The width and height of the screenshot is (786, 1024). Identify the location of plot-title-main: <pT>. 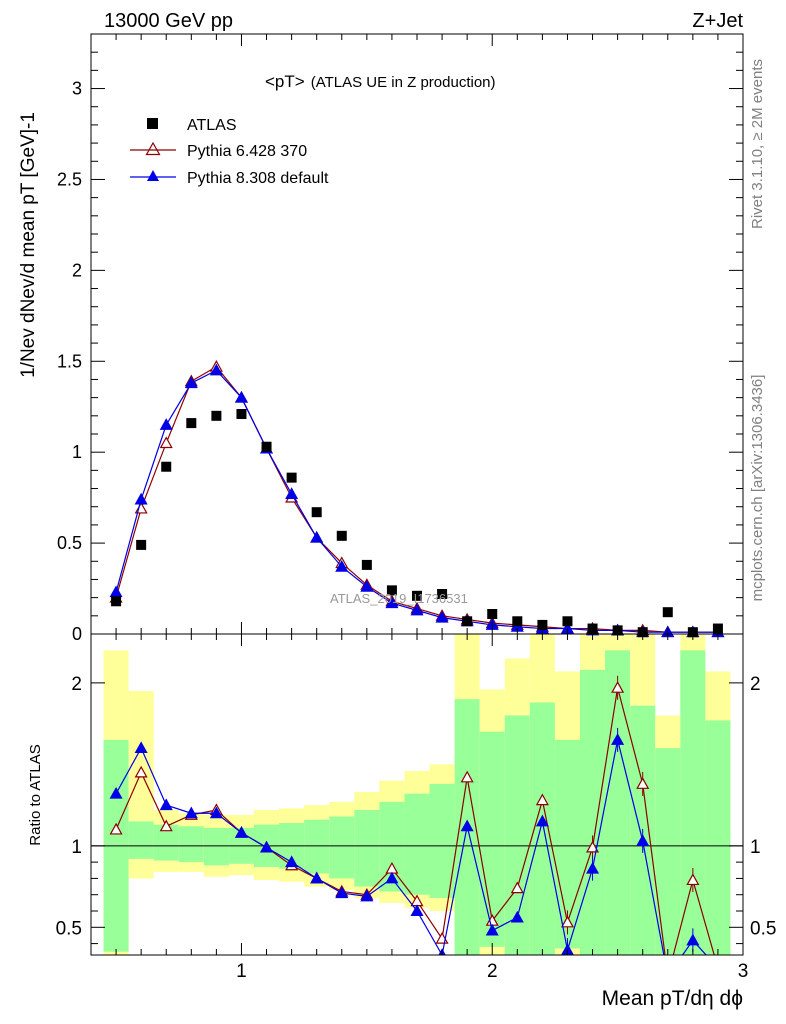
(285, 81).